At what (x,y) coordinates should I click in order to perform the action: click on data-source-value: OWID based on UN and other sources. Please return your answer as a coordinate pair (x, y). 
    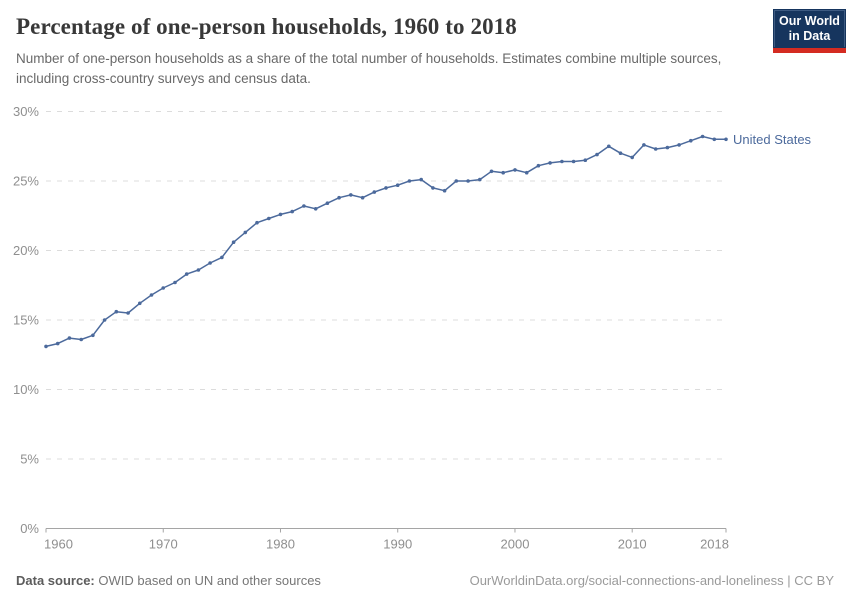
    Looking at the image, I should click on (209, 580).